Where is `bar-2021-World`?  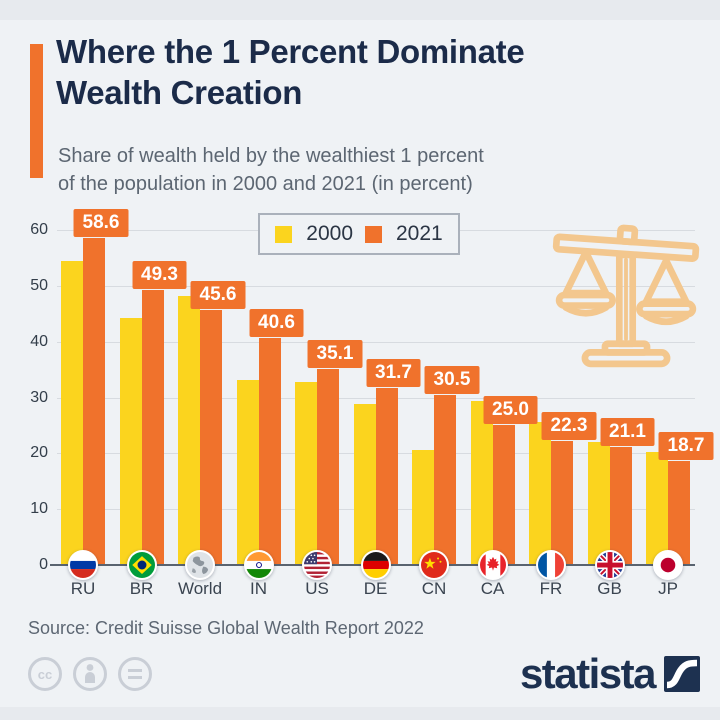
bar-2021-World is located at coordinates (211, 437).